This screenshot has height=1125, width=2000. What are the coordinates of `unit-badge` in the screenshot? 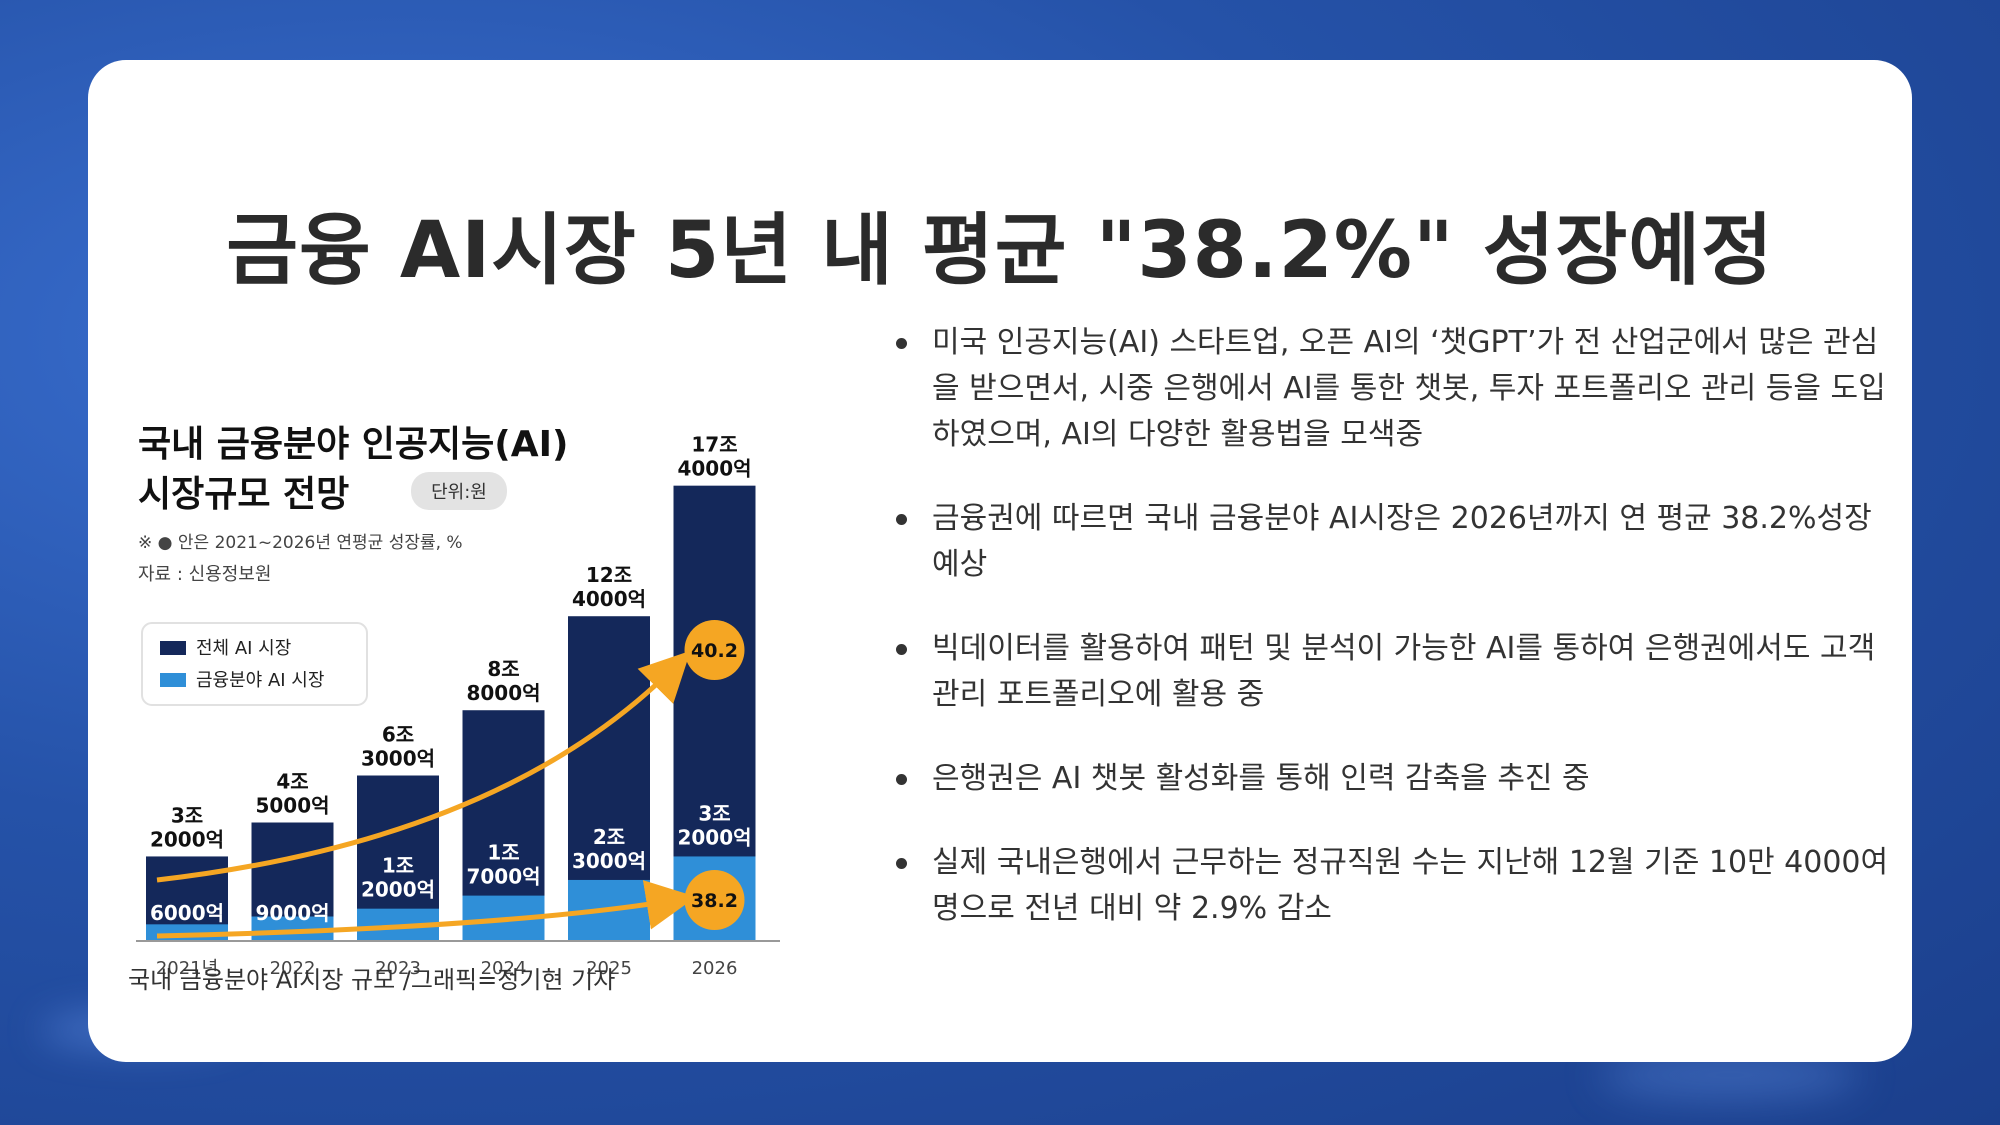 It's located at (459, 491).